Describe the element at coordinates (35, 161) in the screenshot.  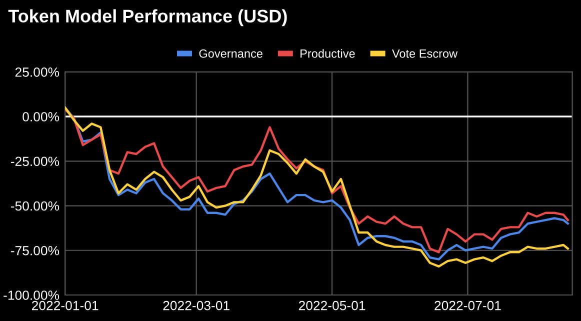
I see `y-tick-label: -25.00%` at that location.